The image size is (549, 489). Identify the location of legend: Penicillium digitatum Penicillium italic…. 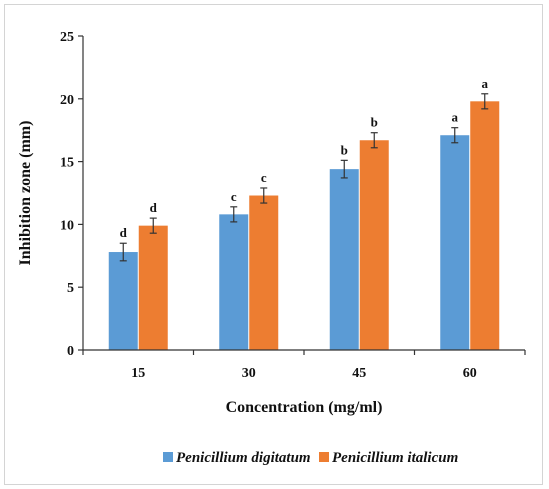
(310, 458).